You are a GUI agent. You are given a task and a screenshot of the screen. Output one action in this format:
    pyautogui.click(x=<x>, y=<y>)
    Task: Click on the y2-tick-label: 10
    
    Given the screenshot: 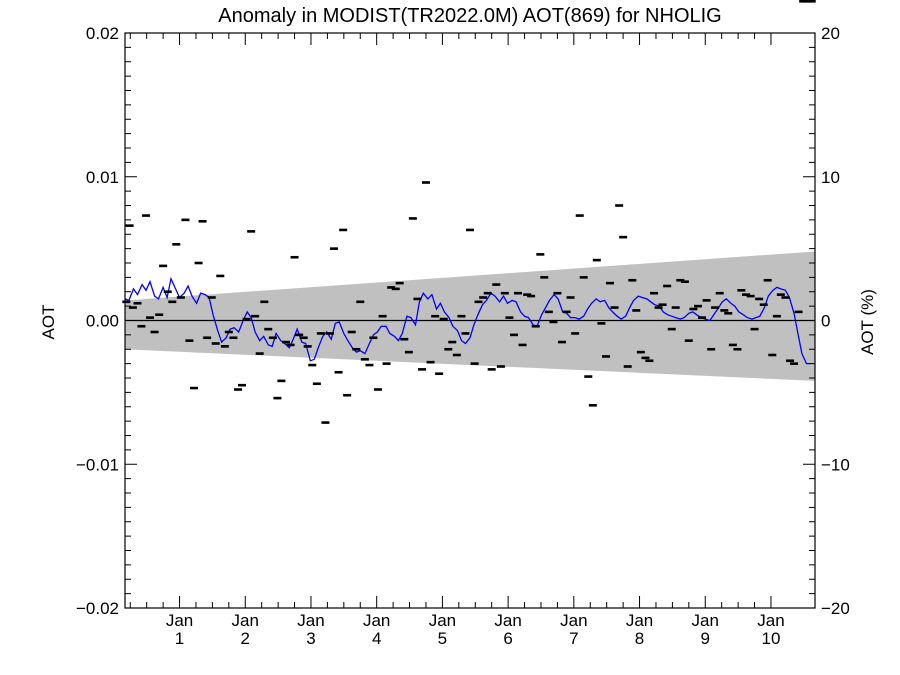 What is the action you would take?
    pyautogui.click(x=830, y=177)
    